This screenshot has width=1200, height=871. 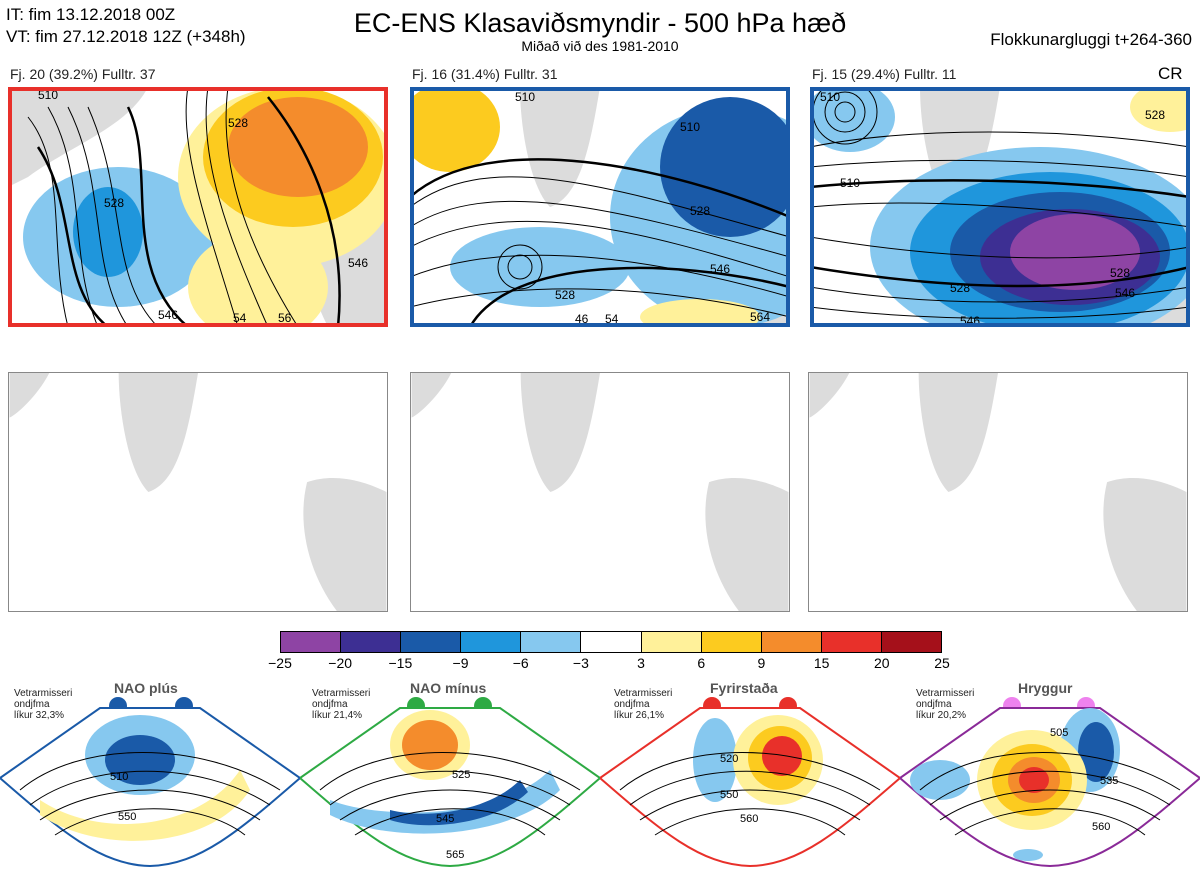 What do you see at coordinates (83, 74) in the screenshot?
I see `cluster-1-label: Fj. 20 (39.2%) Fulltr. 37` at bounding box center [83, 74].